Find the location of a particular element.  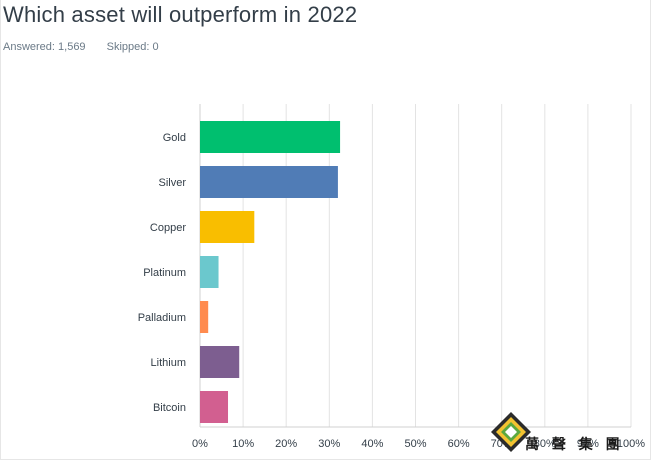

category-label: Gold is located at coordinates (174, 138).